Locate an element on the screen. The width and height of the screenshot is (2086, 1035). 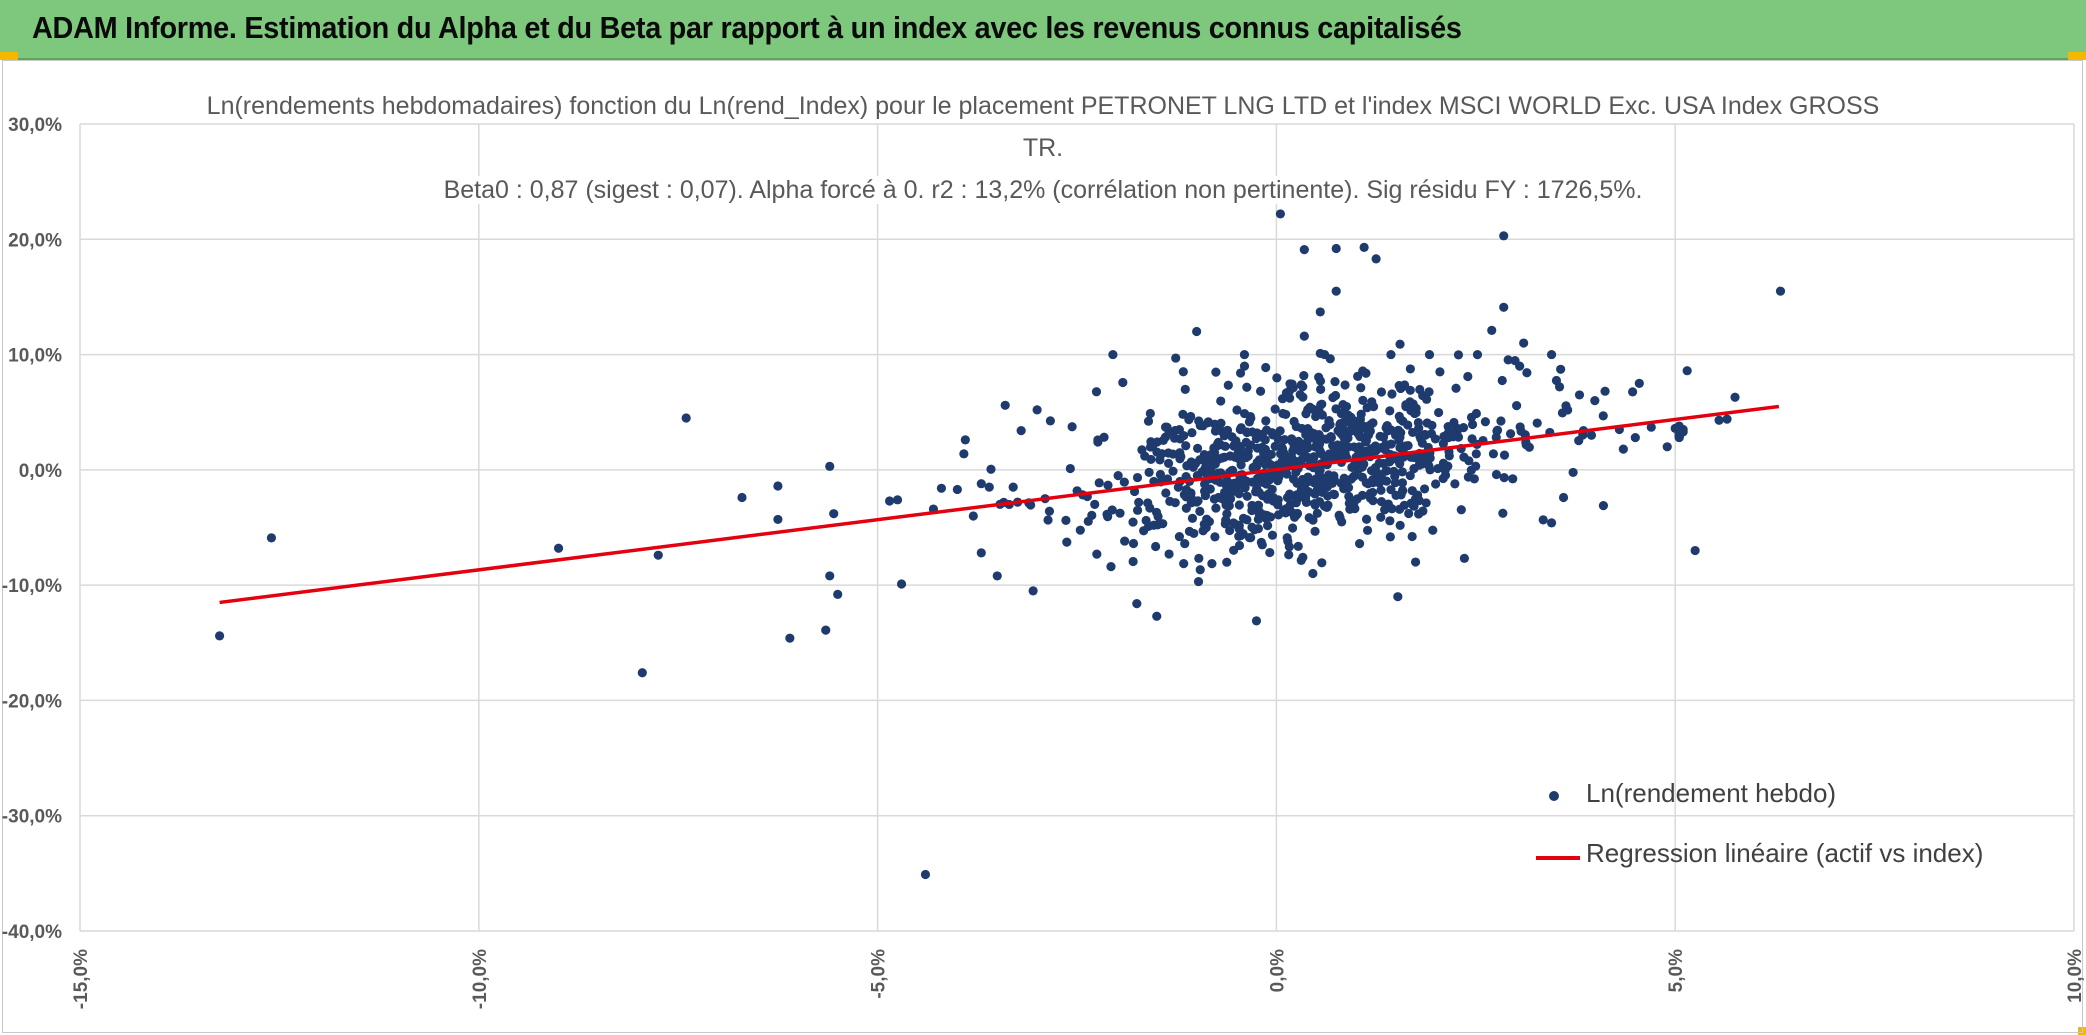
corner-marker-left is located at coordinates (9, 56).